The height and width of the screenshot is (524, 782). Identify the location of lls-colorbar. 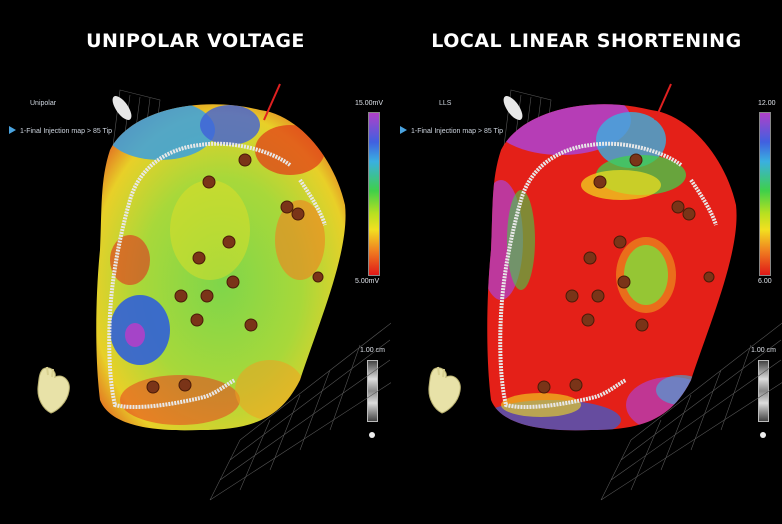
(765, 194).